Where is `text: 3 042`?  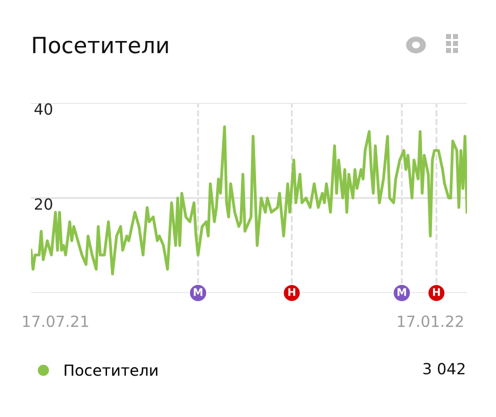 text: 3 042 is located at coordinates (443, 368).